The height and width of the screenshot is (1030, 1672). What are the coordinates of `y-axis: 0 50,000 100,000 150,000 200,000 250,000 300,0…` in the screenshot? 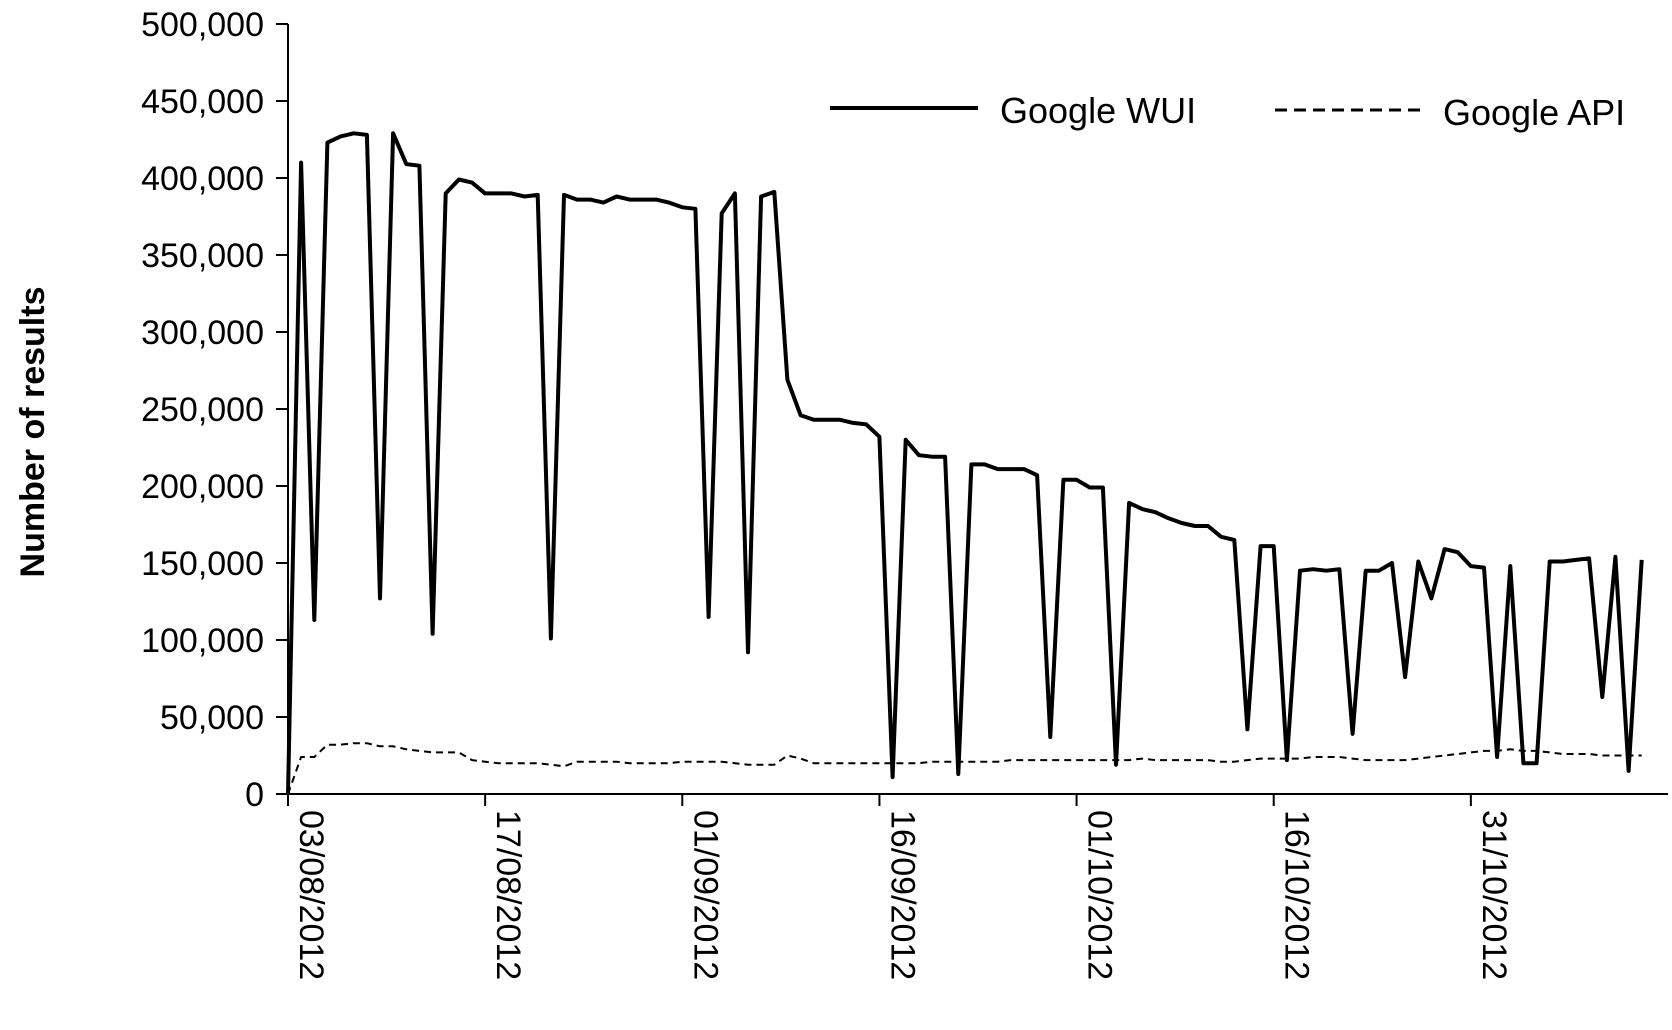 It's located at (215, 410).